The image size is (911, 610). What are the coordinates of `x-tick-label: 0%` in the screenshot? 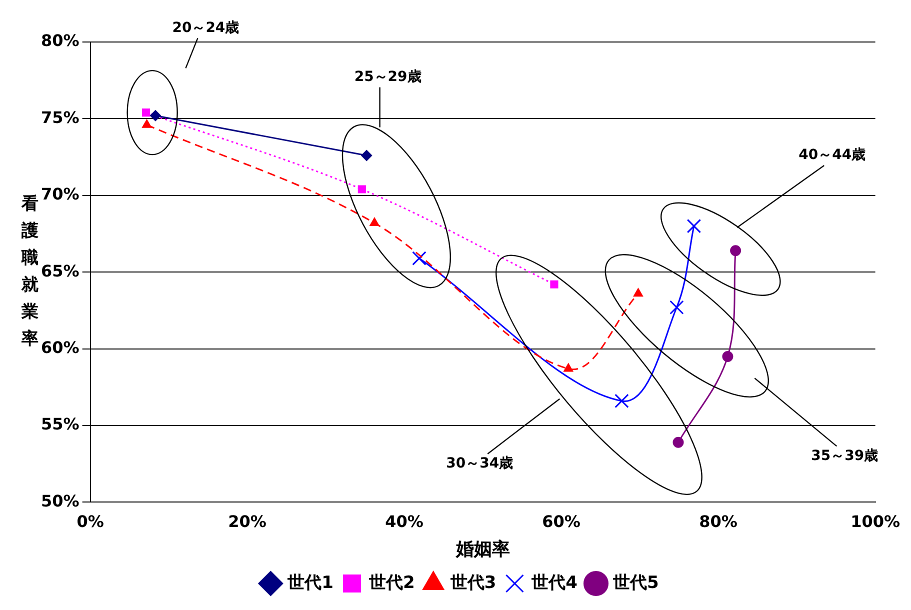 It's located at (90, 521).